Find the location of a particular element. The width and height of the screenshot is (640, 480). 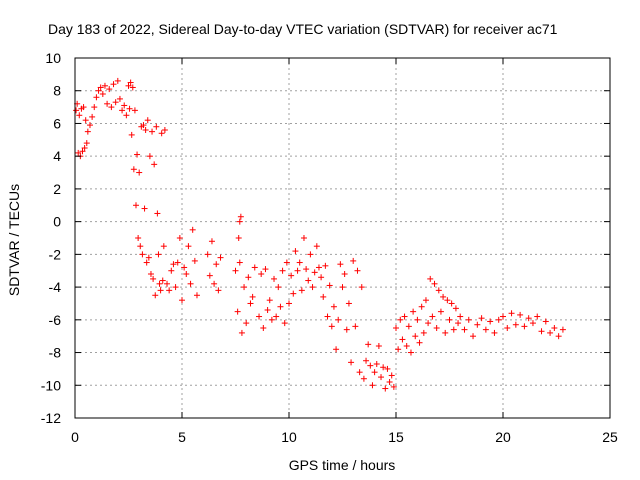

x-tick-label: 0 is located at coordinates (75, 437).